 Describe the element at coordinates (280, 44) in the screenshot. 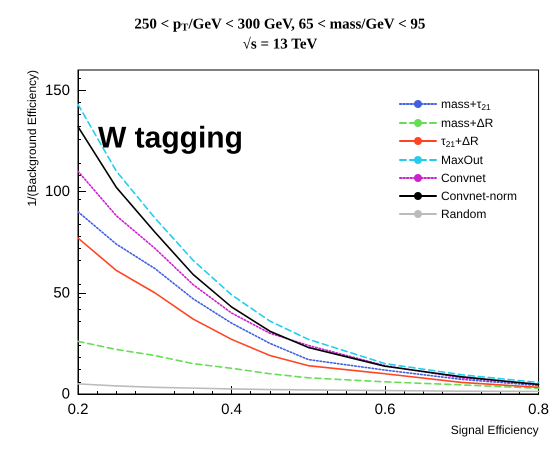

I see `chart-subtitle: √s = 13 TeV` at that location.